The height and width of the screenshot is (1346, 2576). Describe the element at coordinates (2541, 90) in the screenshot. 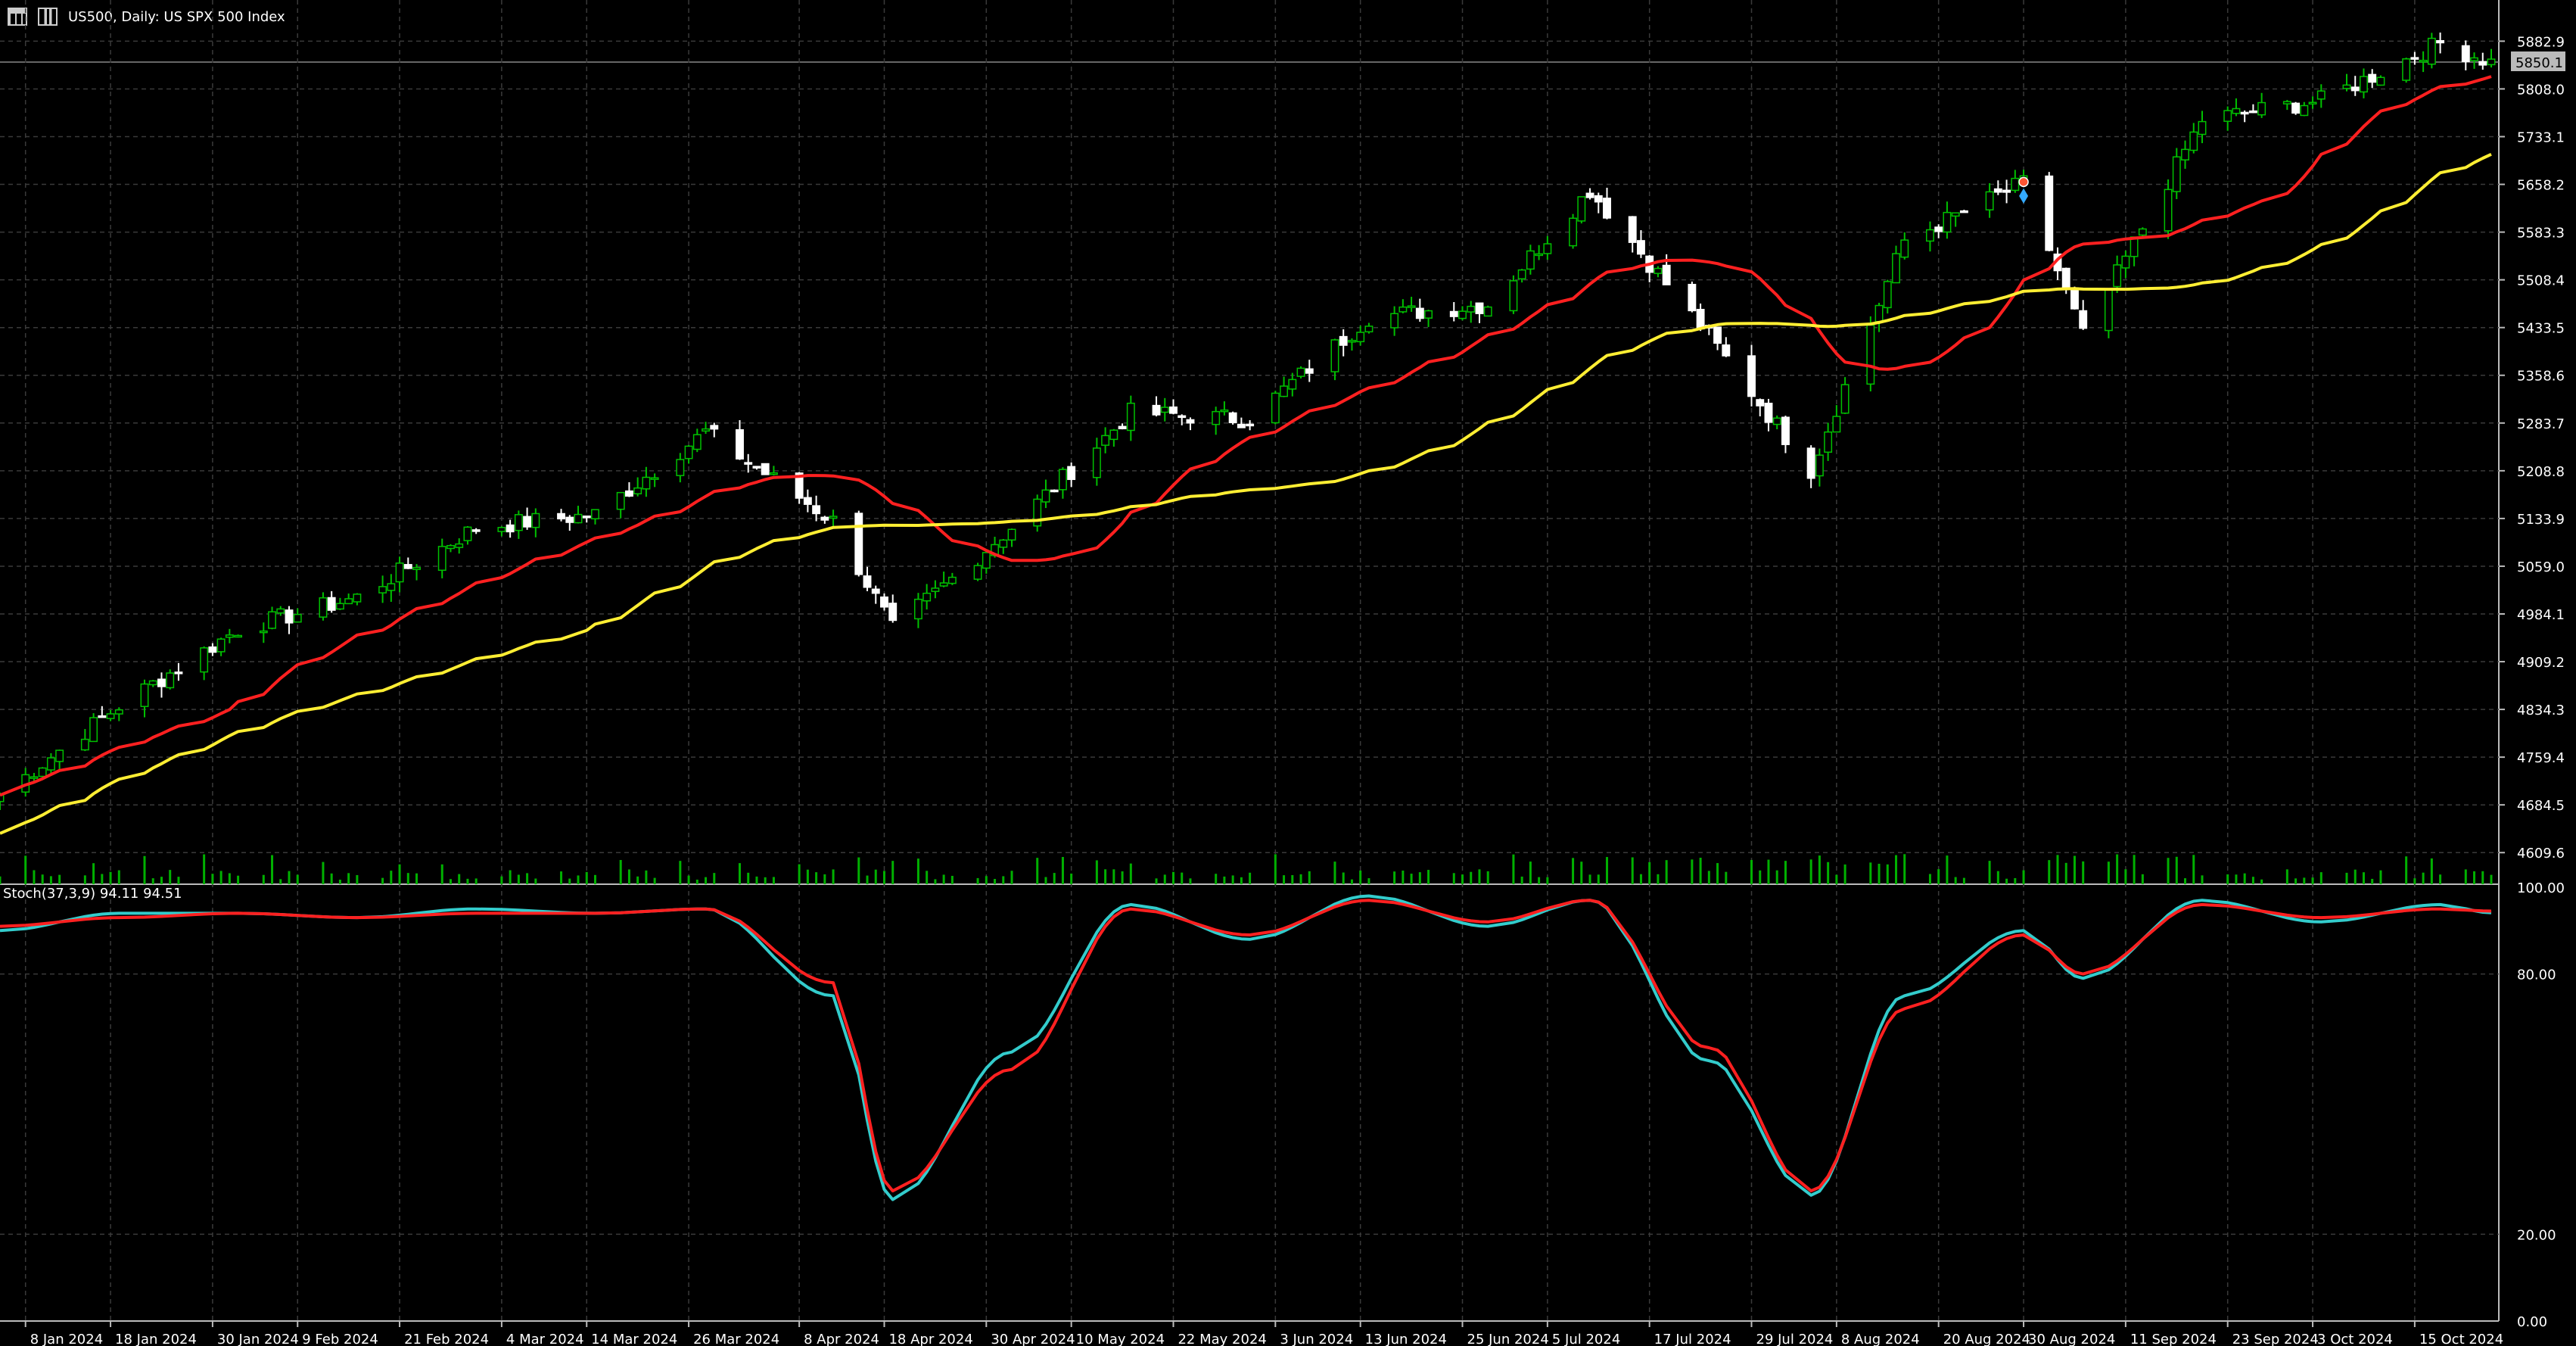

I see `price-tick-label: 5808.0` at that location.